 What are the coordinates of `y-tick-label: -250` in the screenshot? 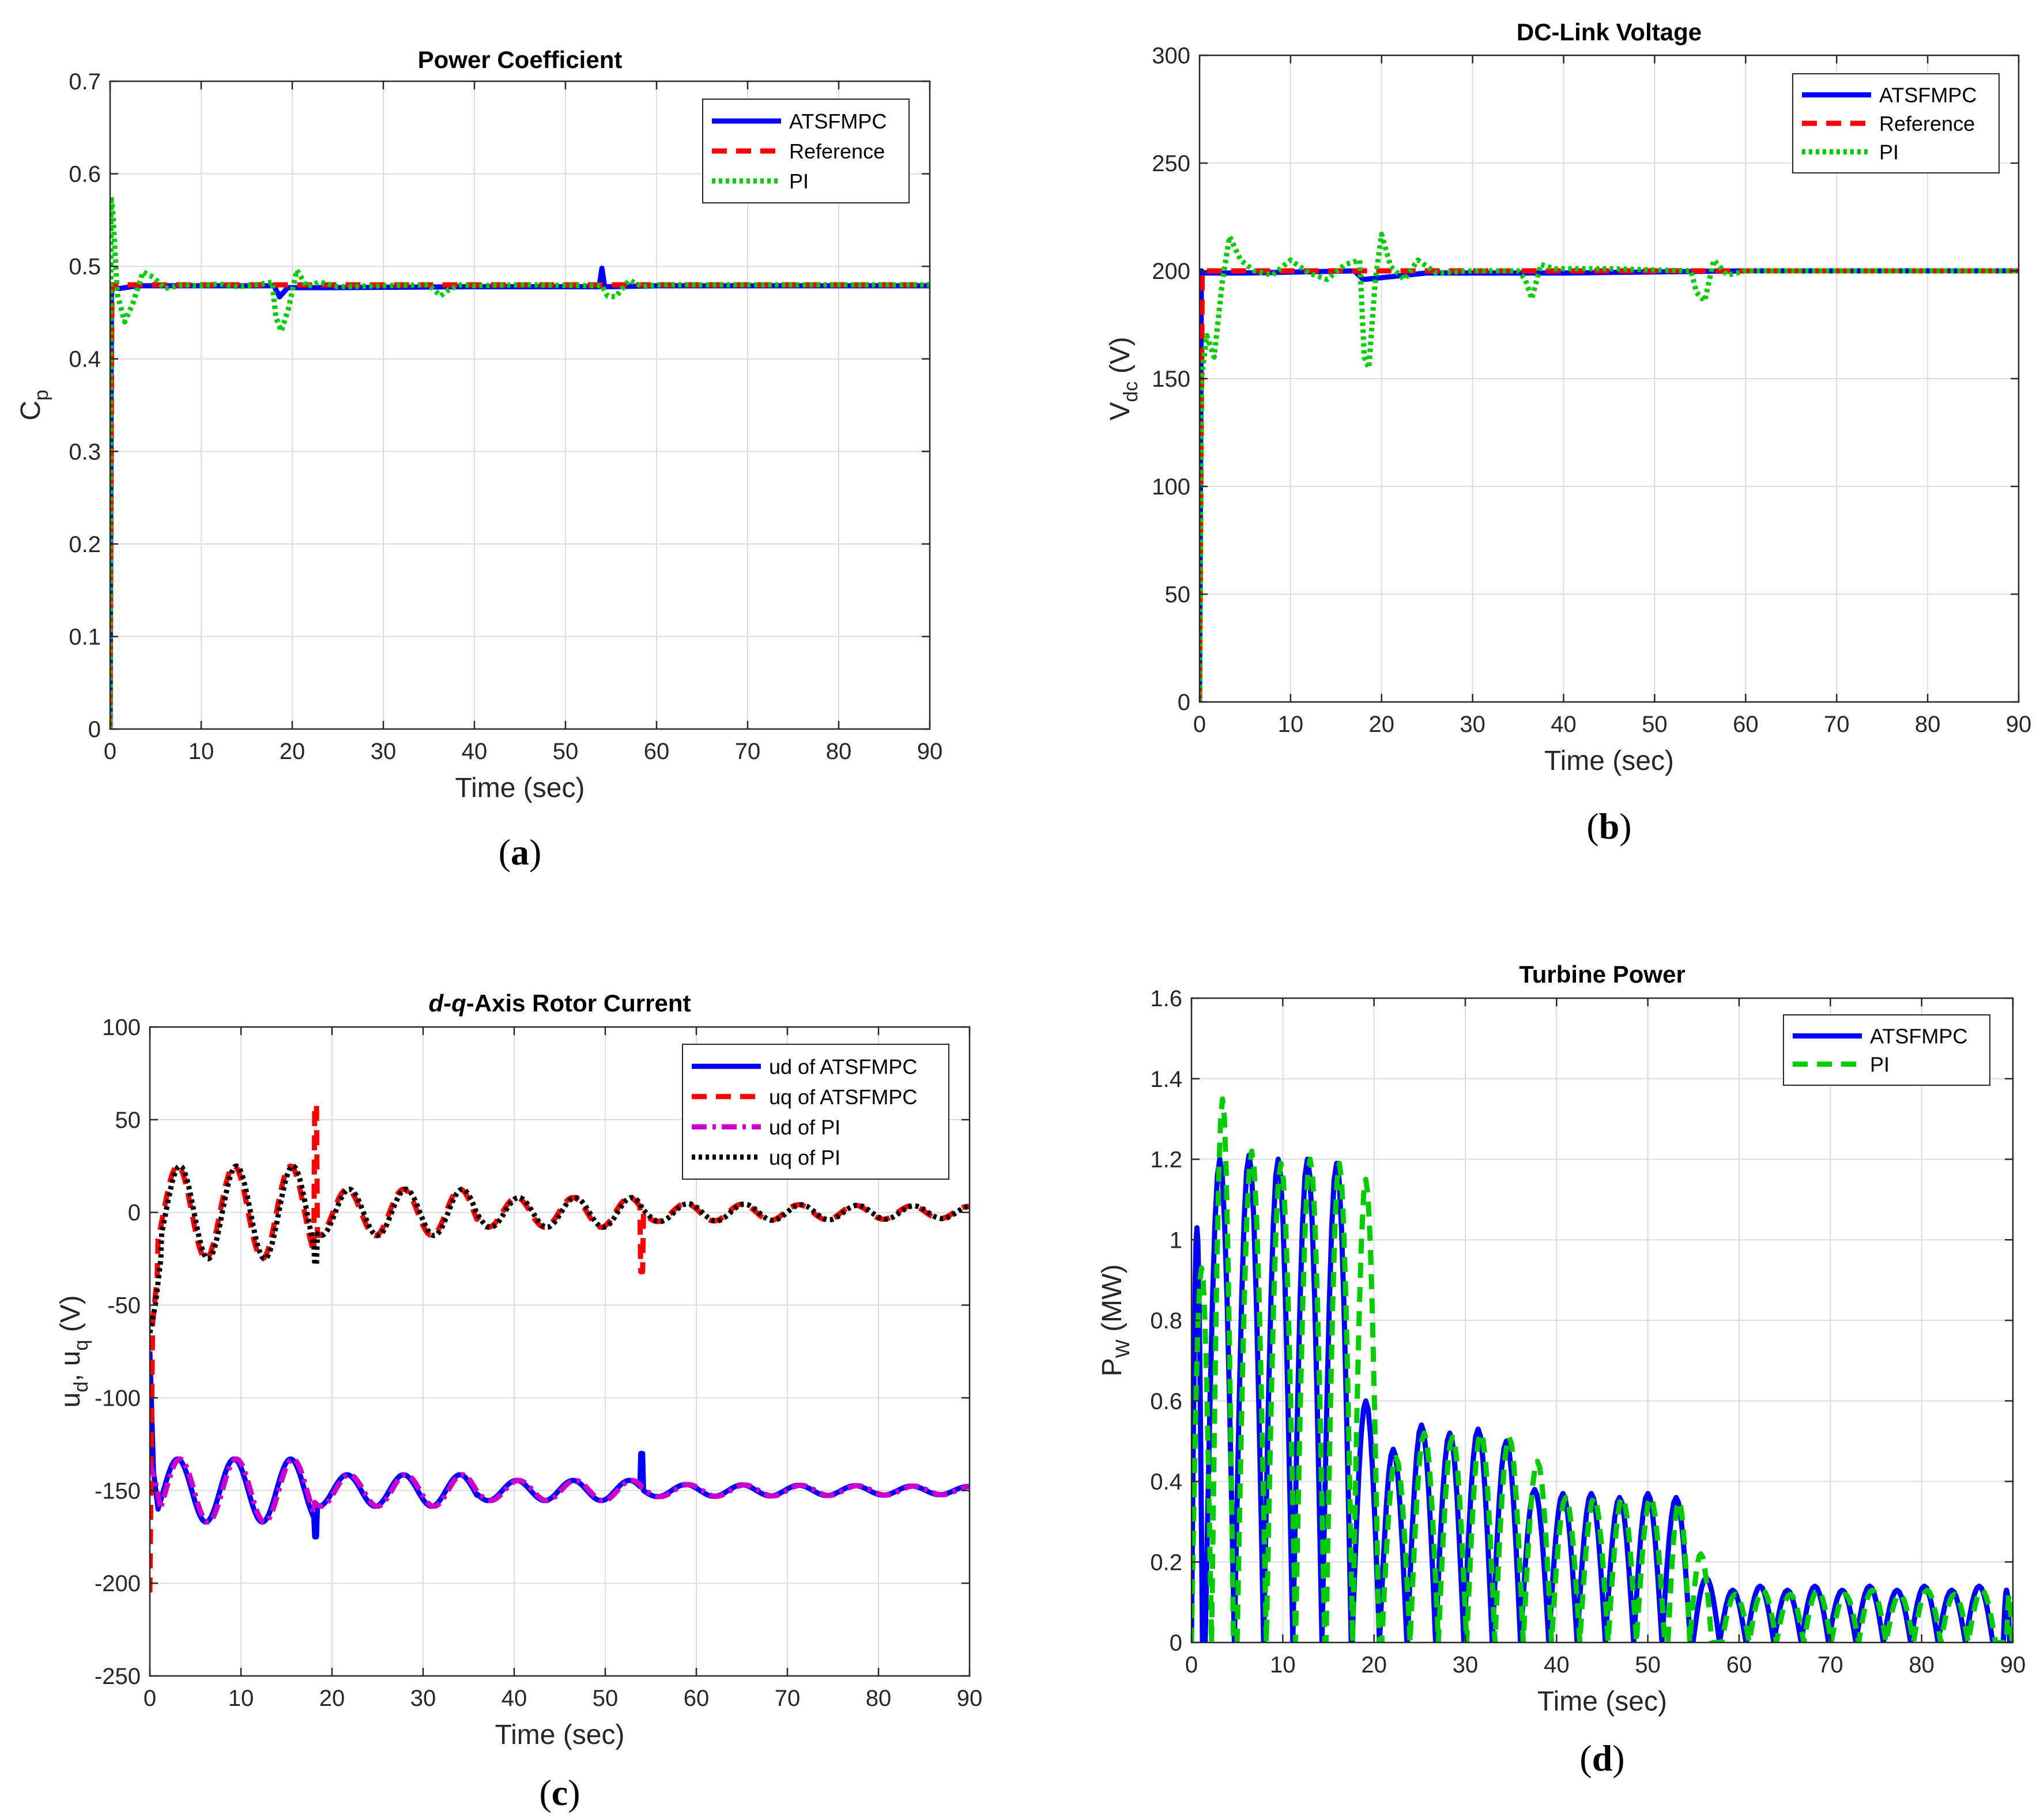 It's located at (118, 1676).